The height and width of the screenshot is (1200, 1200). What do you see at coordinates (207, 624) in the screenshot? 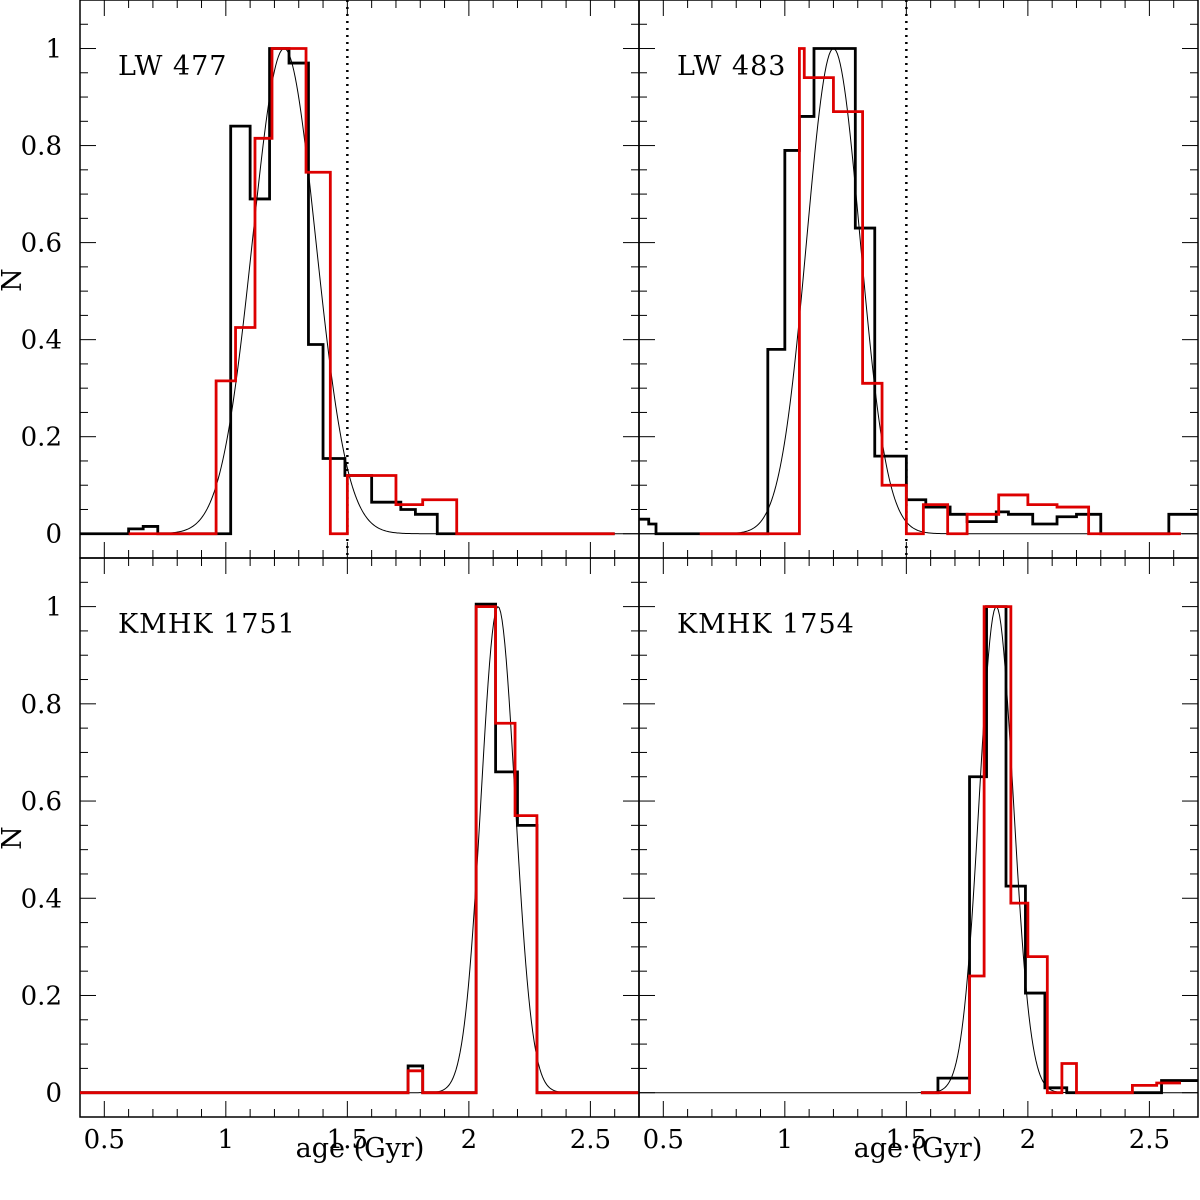
I see `panel-title: KMHK 1751` at bounding box center [207, 624].